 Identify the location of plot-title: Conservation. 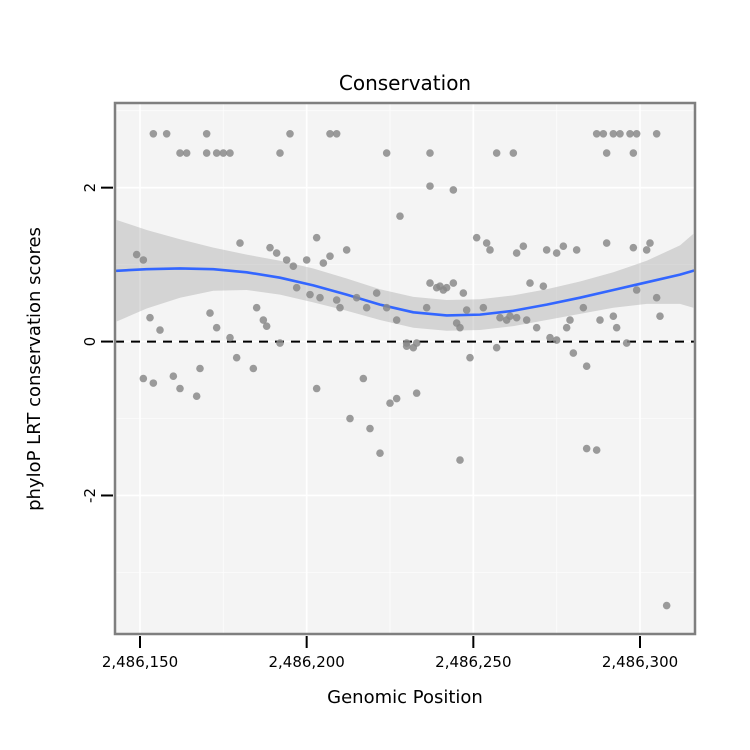
(405, 83).